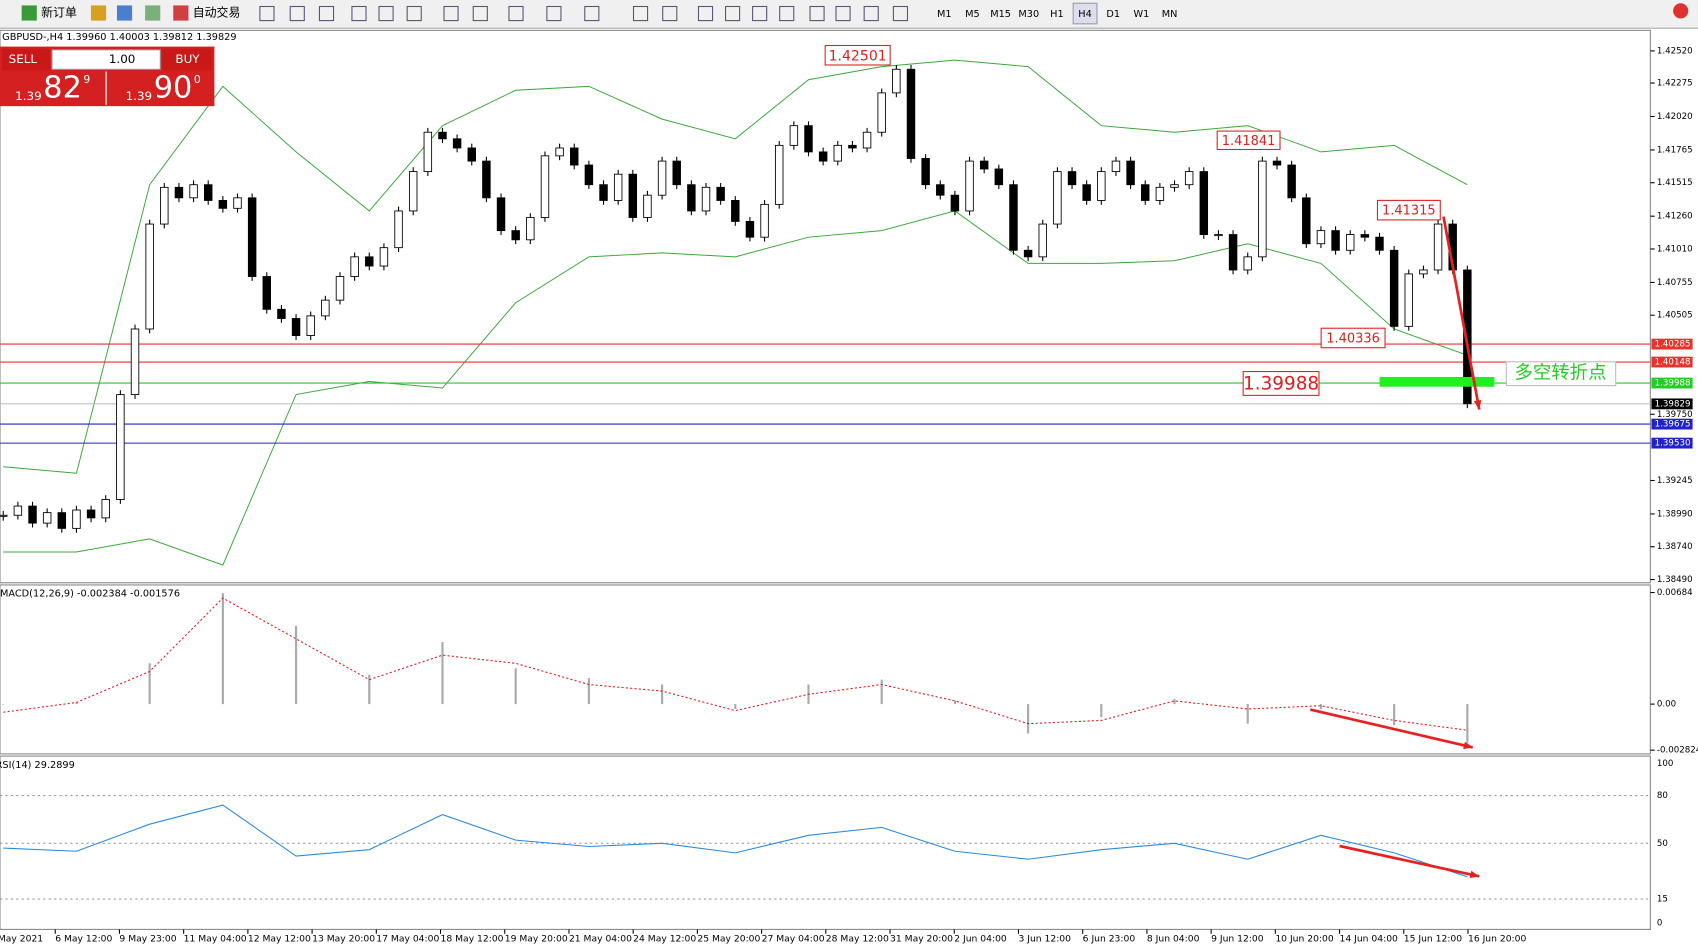 This screenshot has height=950, width=1698. What do you see at coordinates (1170, 14) in the screenshot?
I see `timeframe-button: MN` at bounding box center [1170, 14].